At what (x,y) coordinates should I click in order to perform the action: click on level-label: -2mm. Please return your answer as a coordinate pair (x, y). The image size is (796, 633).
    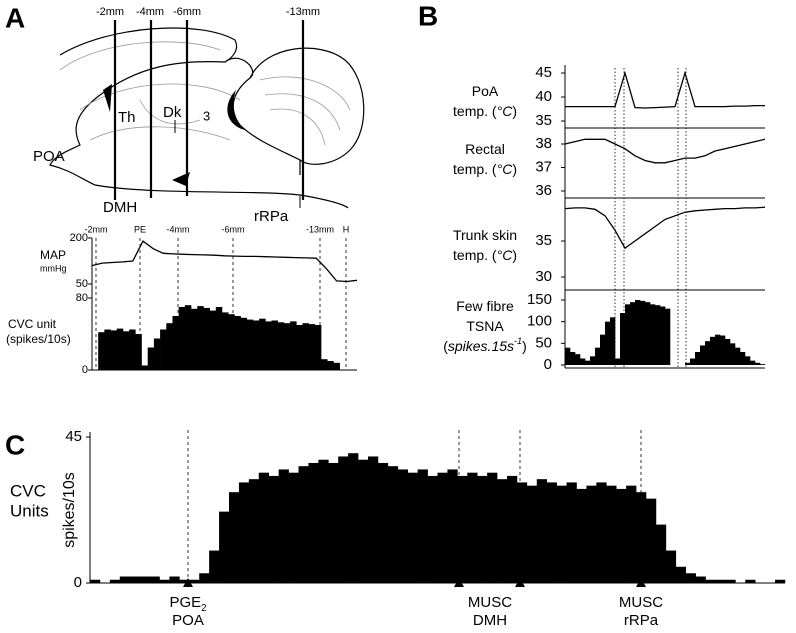
    Looking at the image, I should click on (110, 12).